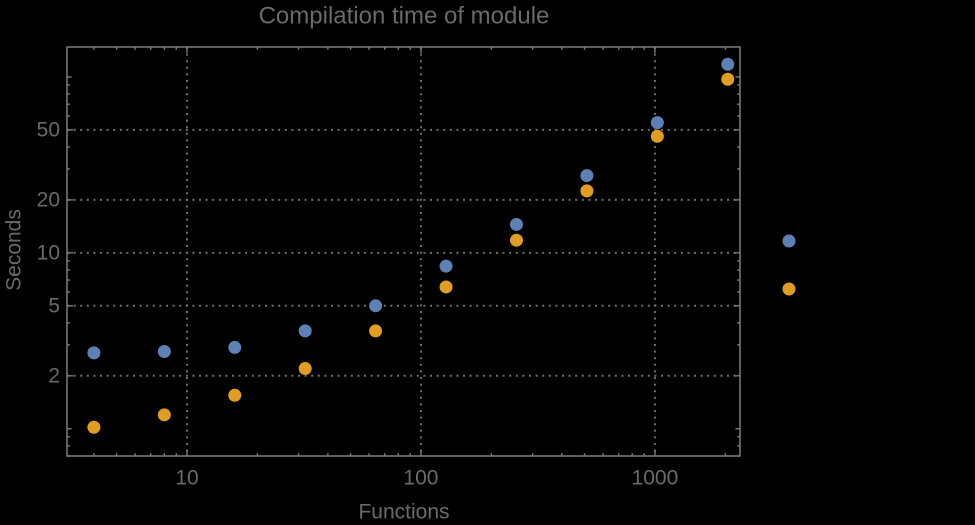 This screenshot has width=975, height=525. What do you see at coordinates (403, 512) in the screenshot?
I see `x-axis-label: Functions` at bounding box center [403, 512].